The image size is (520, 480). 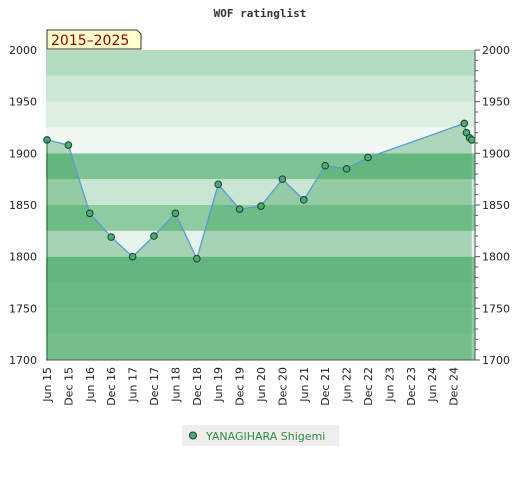 I want to click on x-tick-17: Dec 23, so click(x=411, y=386).